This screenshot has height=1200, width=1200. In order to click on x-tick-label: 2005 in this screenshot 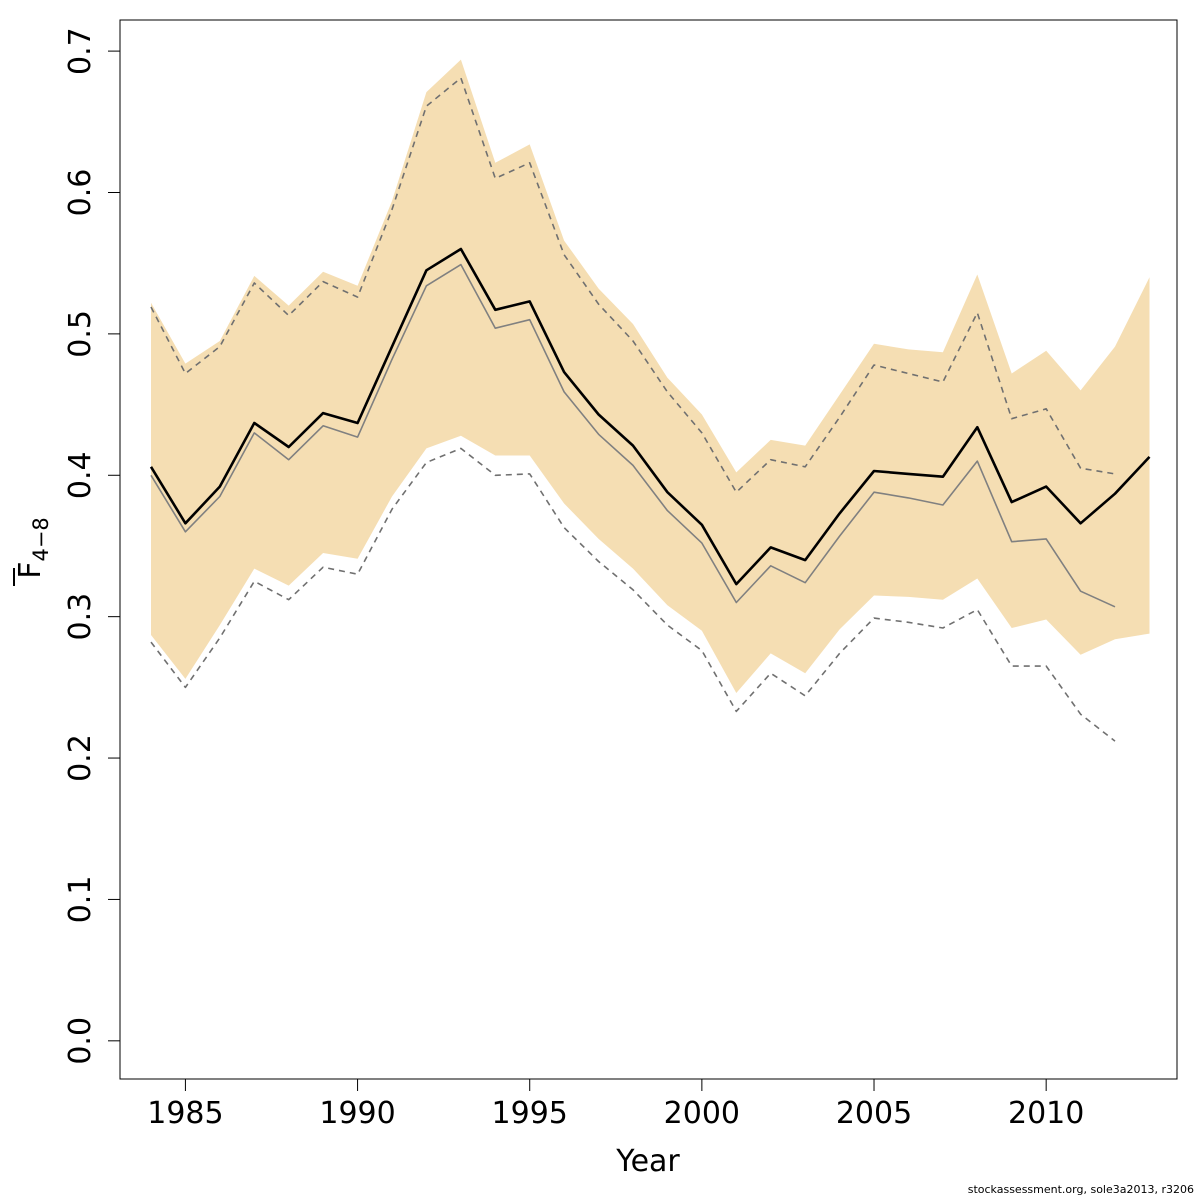, I will do `click(874, 1113)`.